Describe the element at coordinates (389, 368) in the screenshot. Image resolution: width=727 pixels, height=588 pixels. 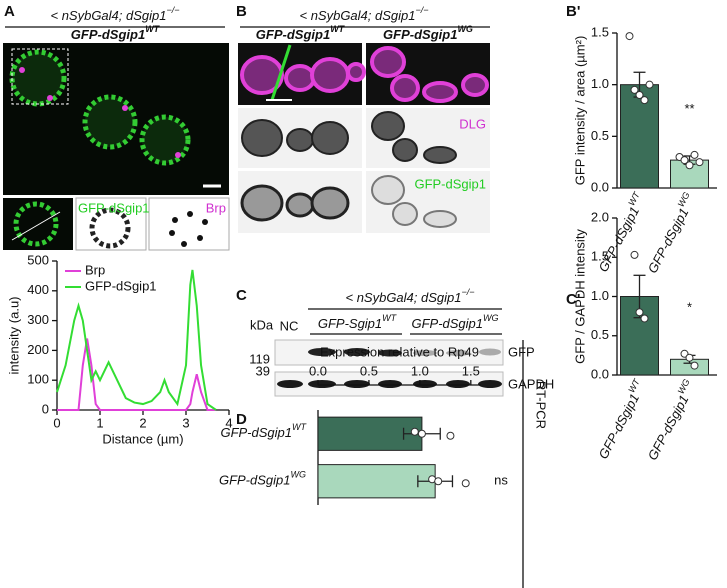
I see `western-blot` at that location.